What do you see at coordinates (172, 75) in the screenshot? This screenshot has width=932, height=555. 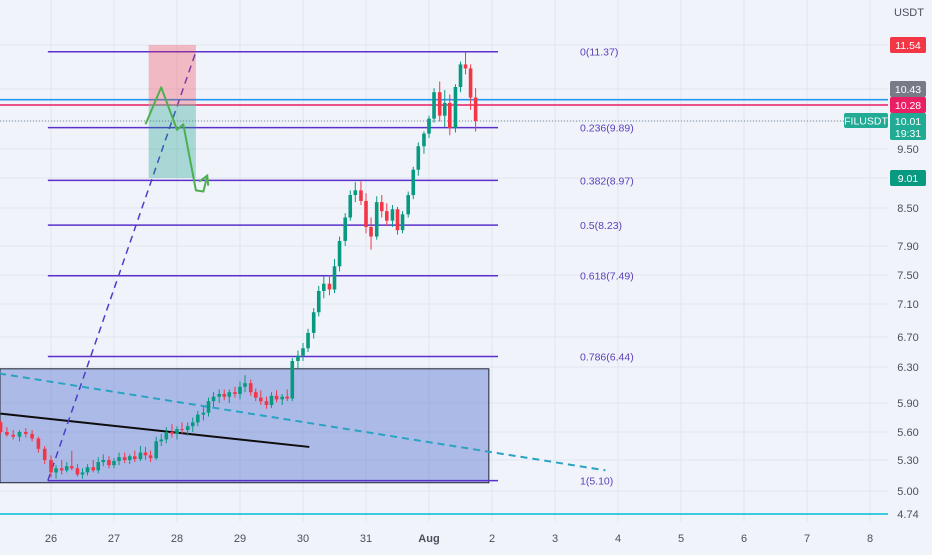 I see `stop-loss-zone` at bounding box center [172, 75].